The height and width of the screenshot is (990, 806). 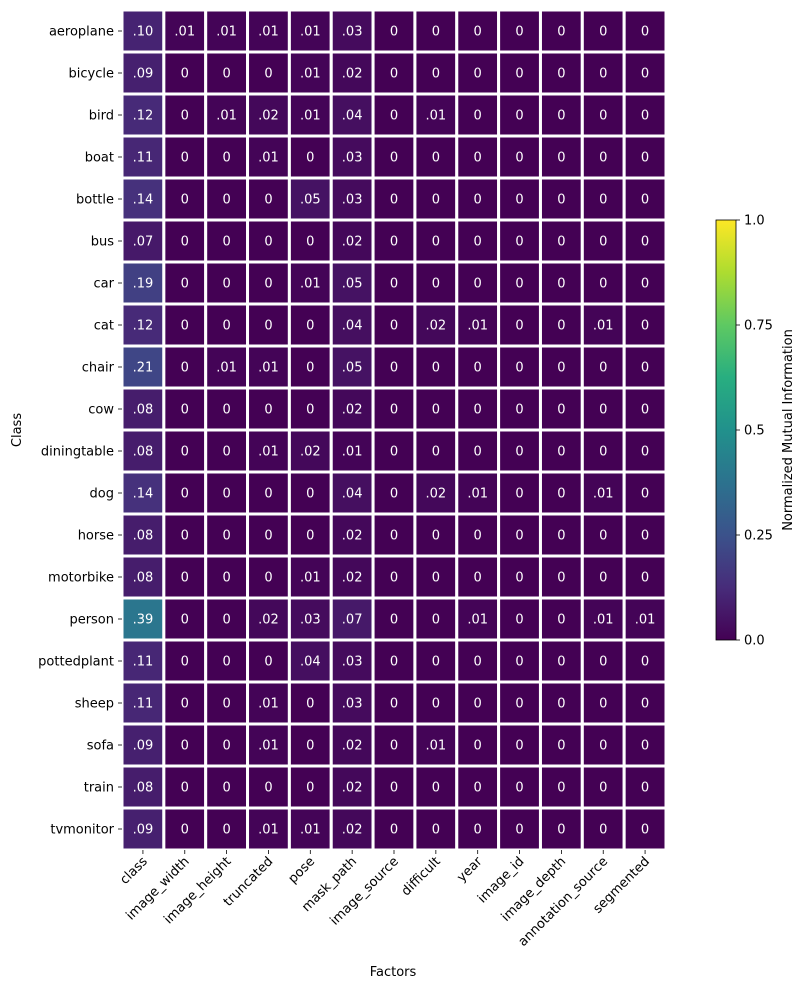 What do you see at coordinates (352, 620) in the screenshot?
I see `cell-value-label: .07` at bounding box center [352, 620].